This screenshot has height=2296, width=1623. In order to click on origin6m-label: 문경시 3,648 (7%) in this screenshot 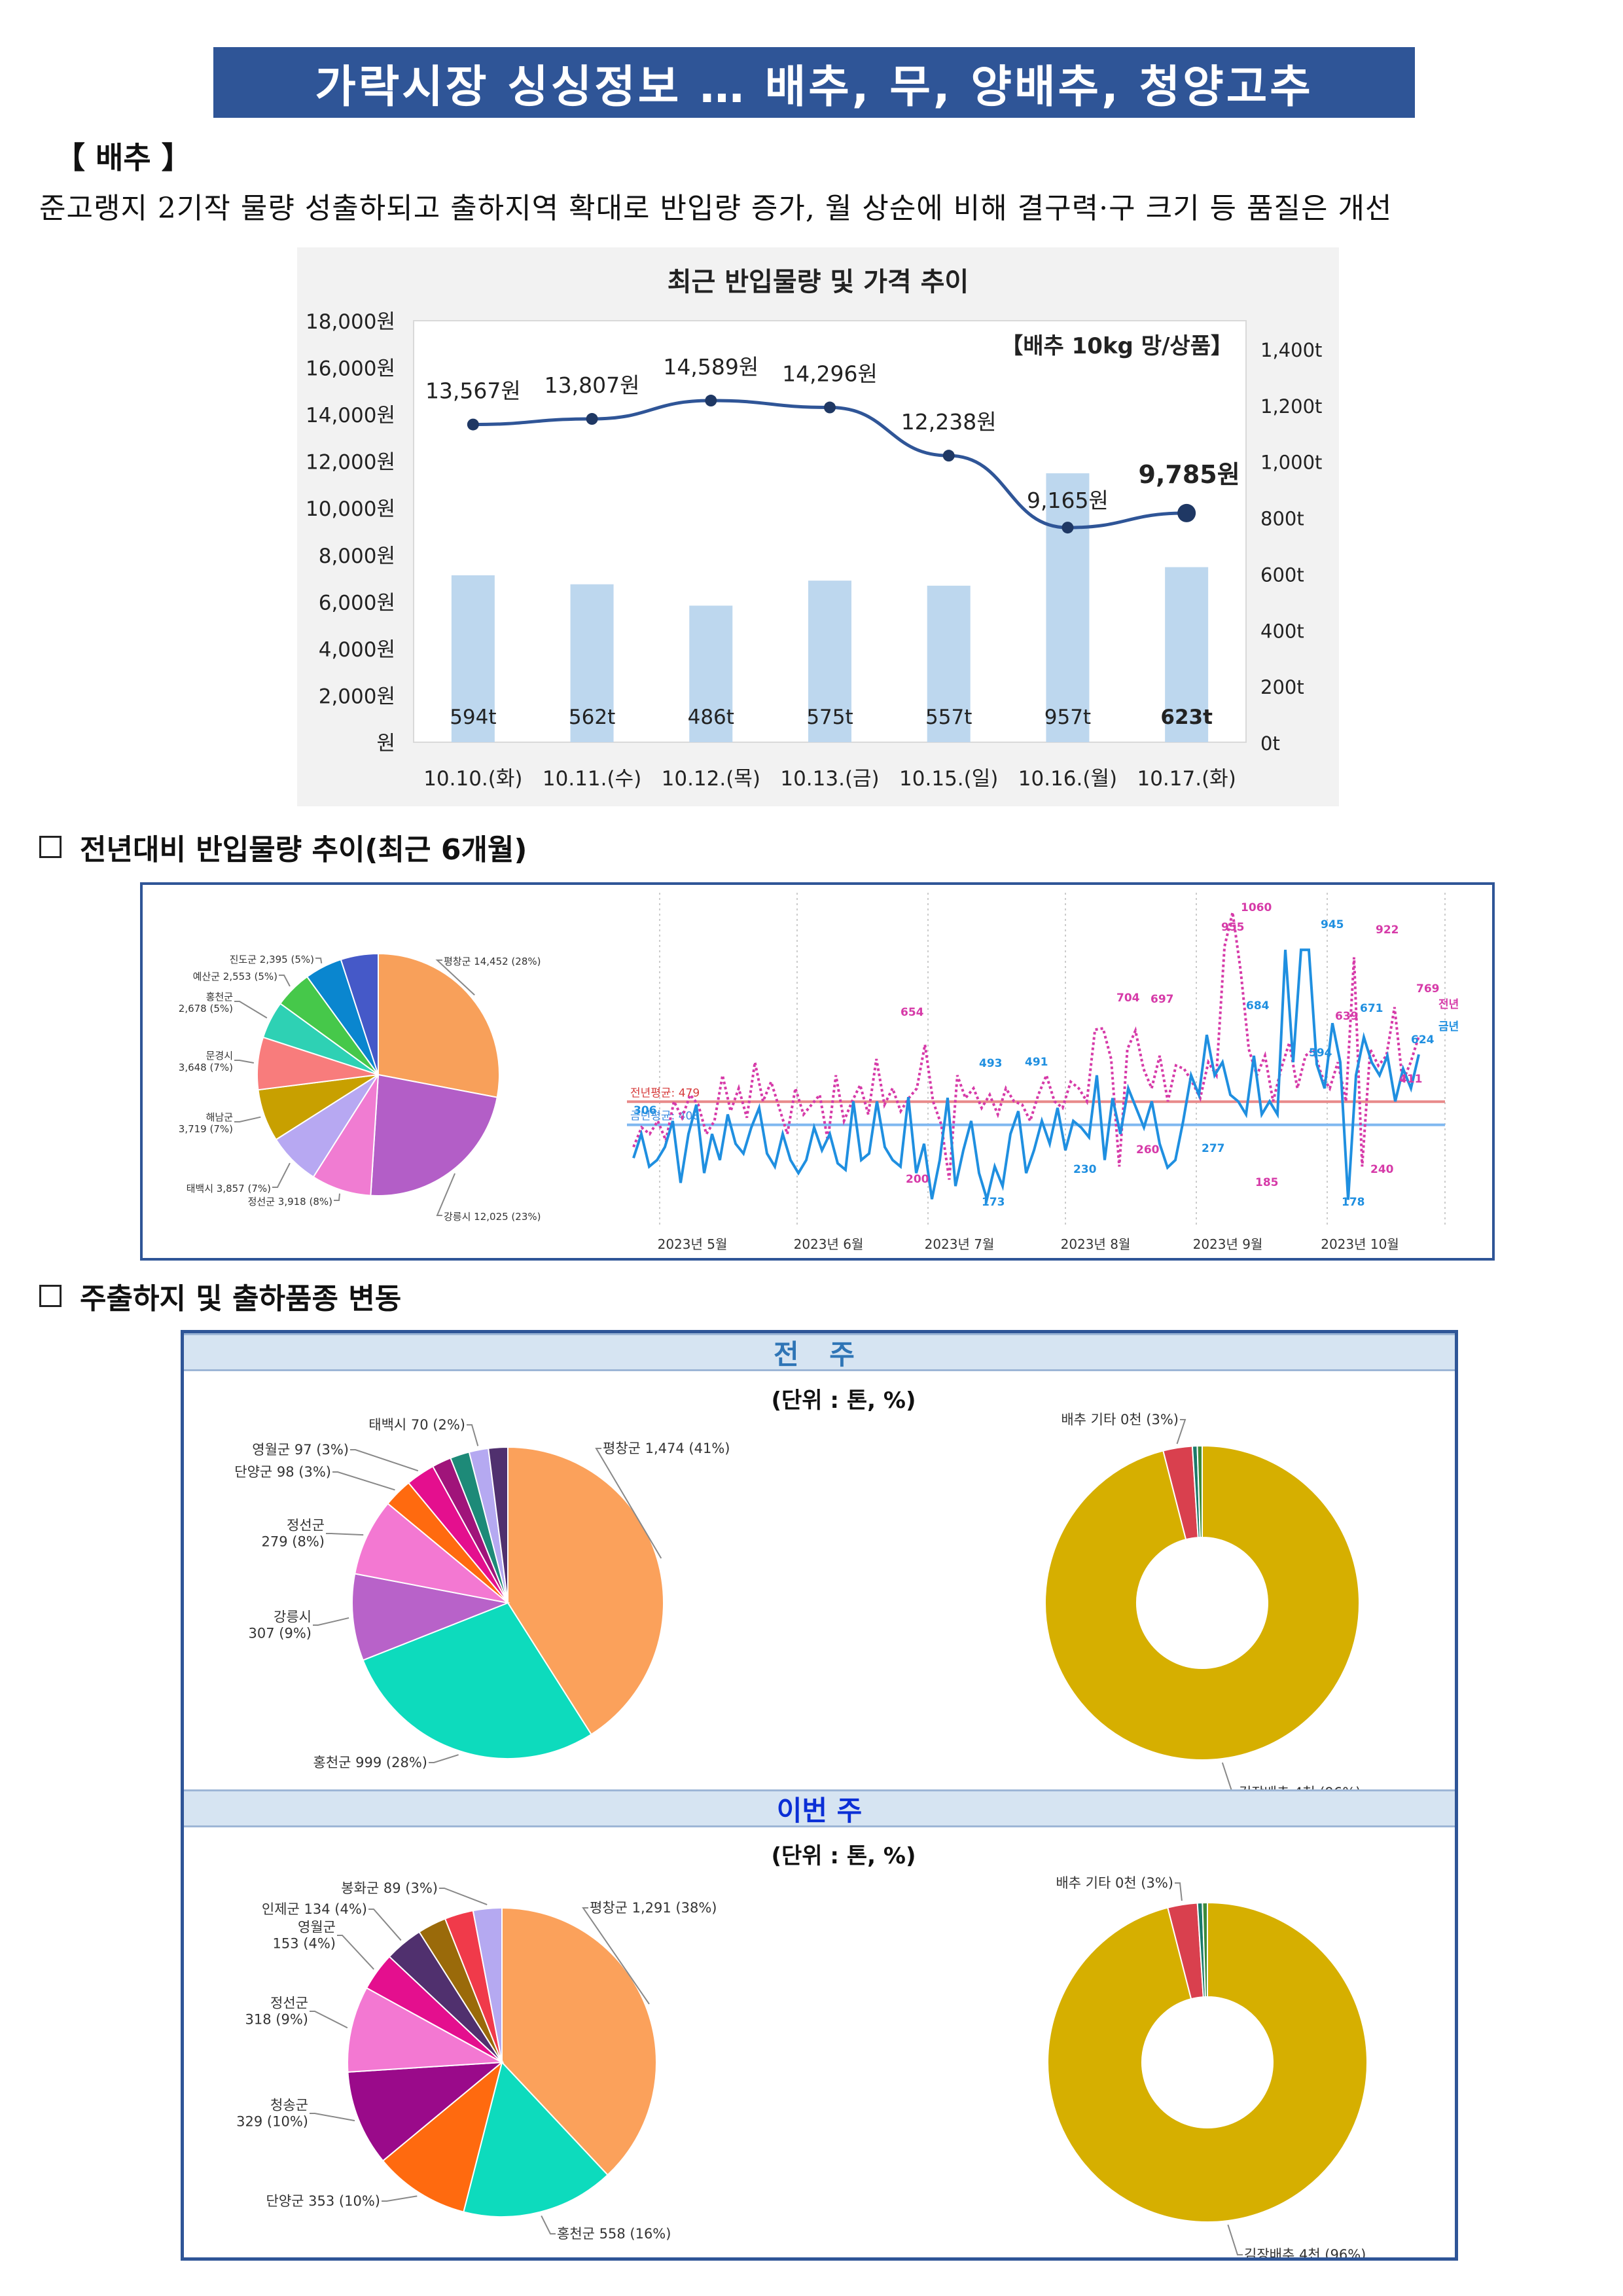, I will do `click(206, 1061)`.